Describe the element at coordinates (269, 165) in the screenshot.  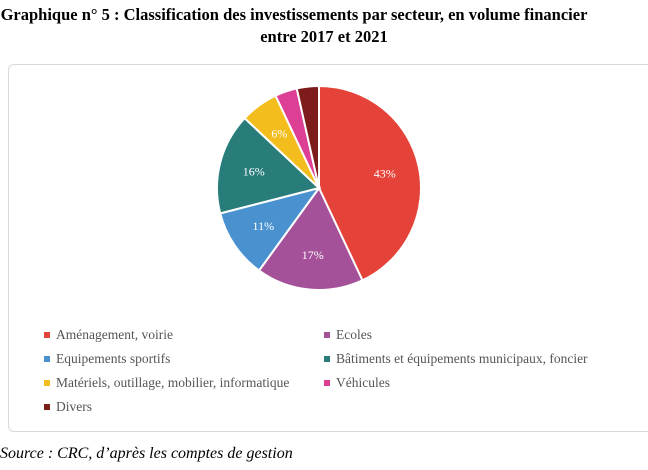
I see `pie-slice-batiments-et-equipements-municipaux-foncier` at that location.